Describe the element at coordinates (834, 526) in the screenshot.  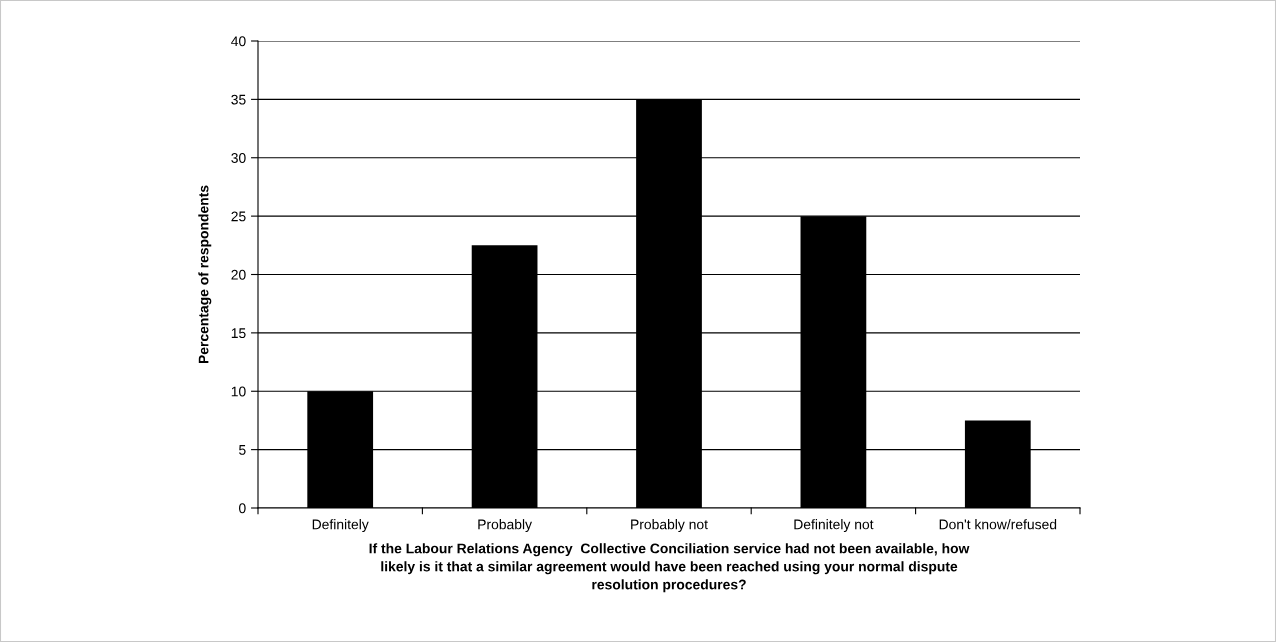
I see `x-tick-label: Definitely not` at that location.